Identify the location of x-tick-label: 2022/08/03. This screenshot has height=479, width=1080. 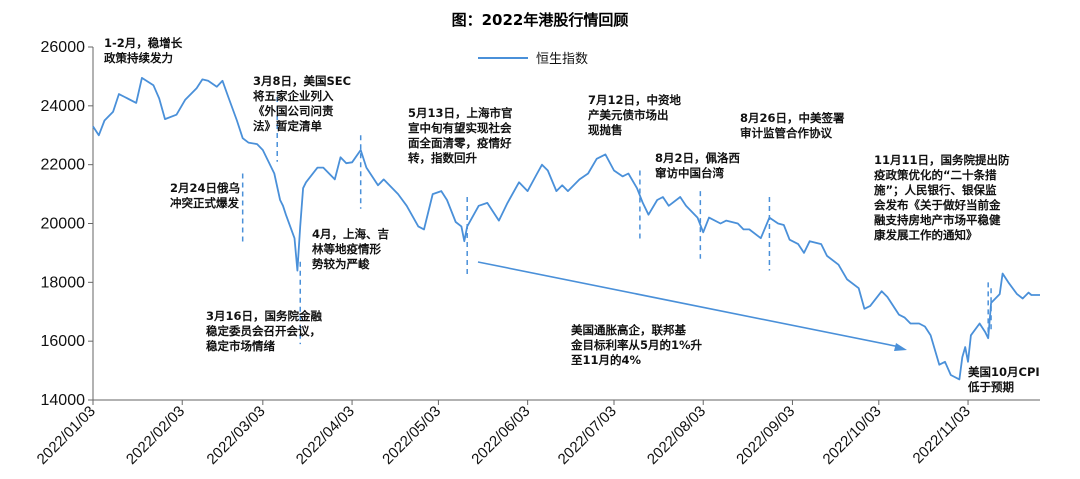
(676, 435).